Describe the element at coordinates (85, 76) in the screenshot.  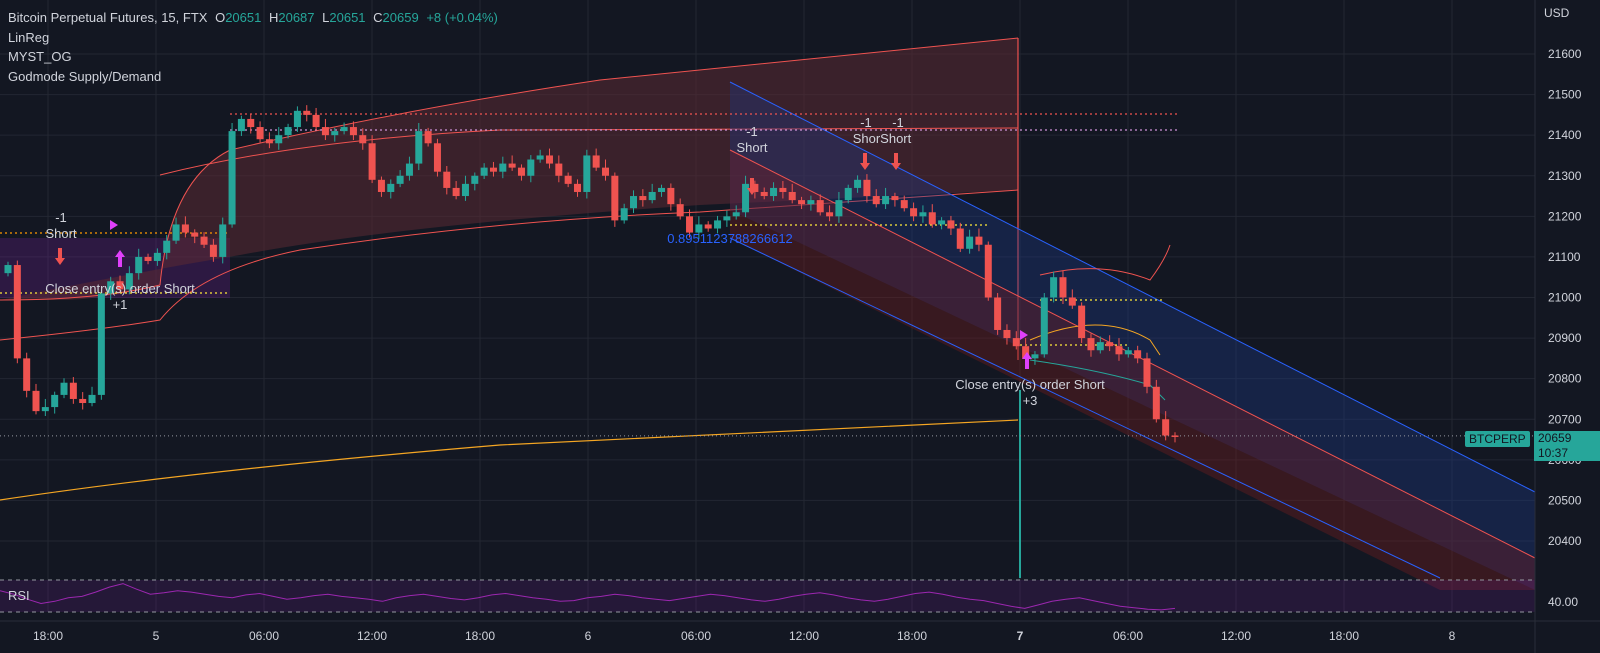
I see `indicator-godmode: Godmode Supply/Demand` at that location.